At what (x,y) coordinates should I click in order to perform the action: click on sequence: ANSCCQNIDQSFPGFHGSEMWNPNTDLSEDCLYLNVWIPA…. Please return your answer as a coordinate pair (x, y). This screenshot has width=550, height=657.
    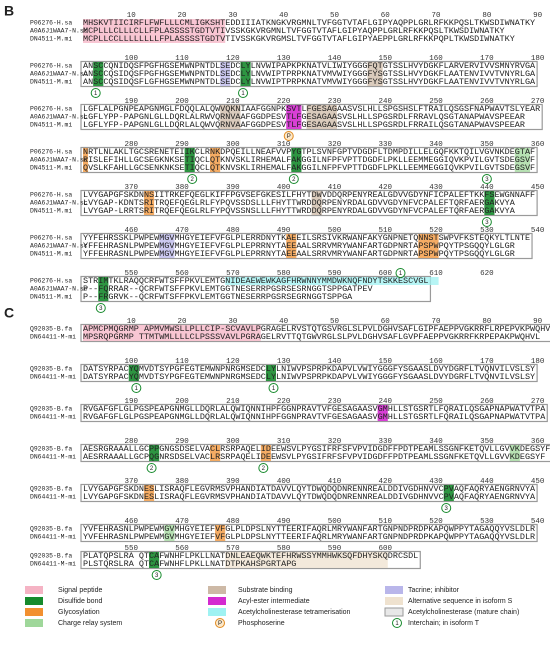
    Looking at the image, I should click on (309, 66).